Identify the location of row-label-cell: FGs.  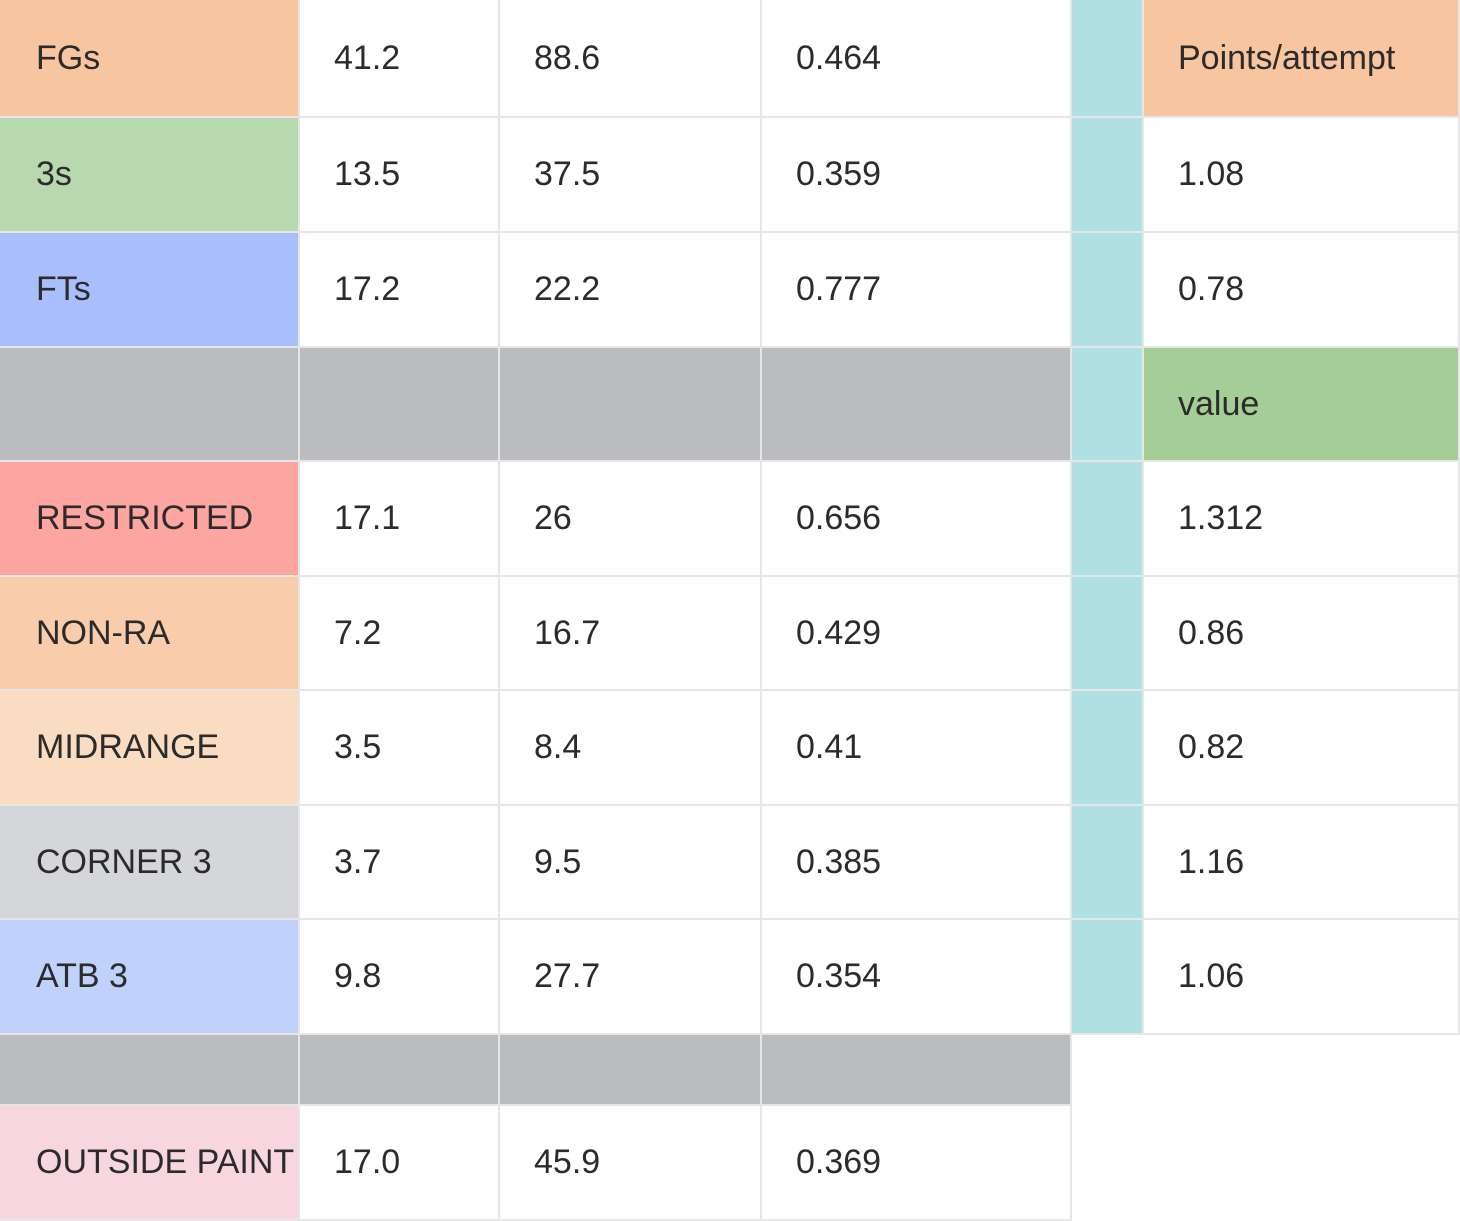
(150, 59).